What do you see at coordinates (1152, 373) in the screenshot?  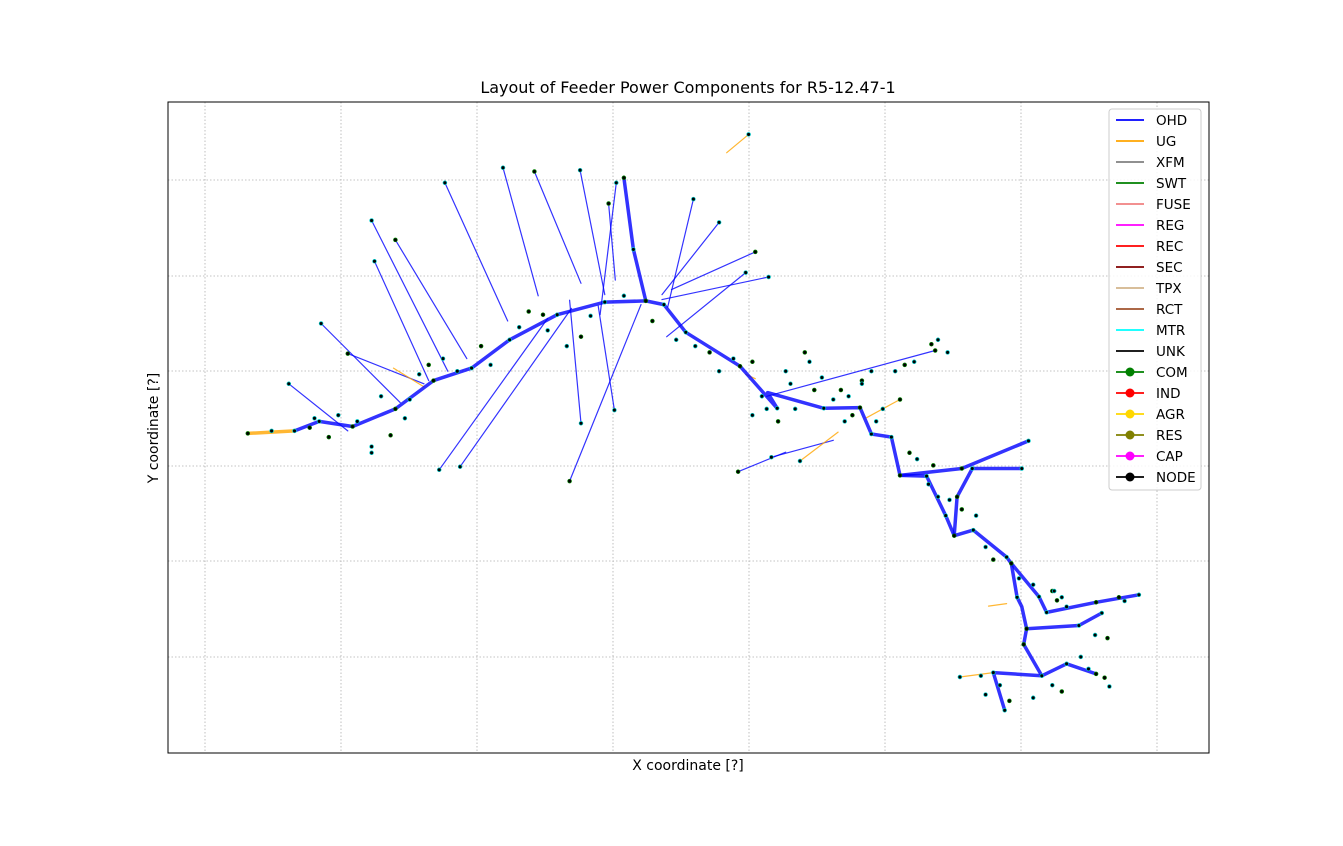 I see `legend-entry-com: COM` at bounding box center [1152, 373].